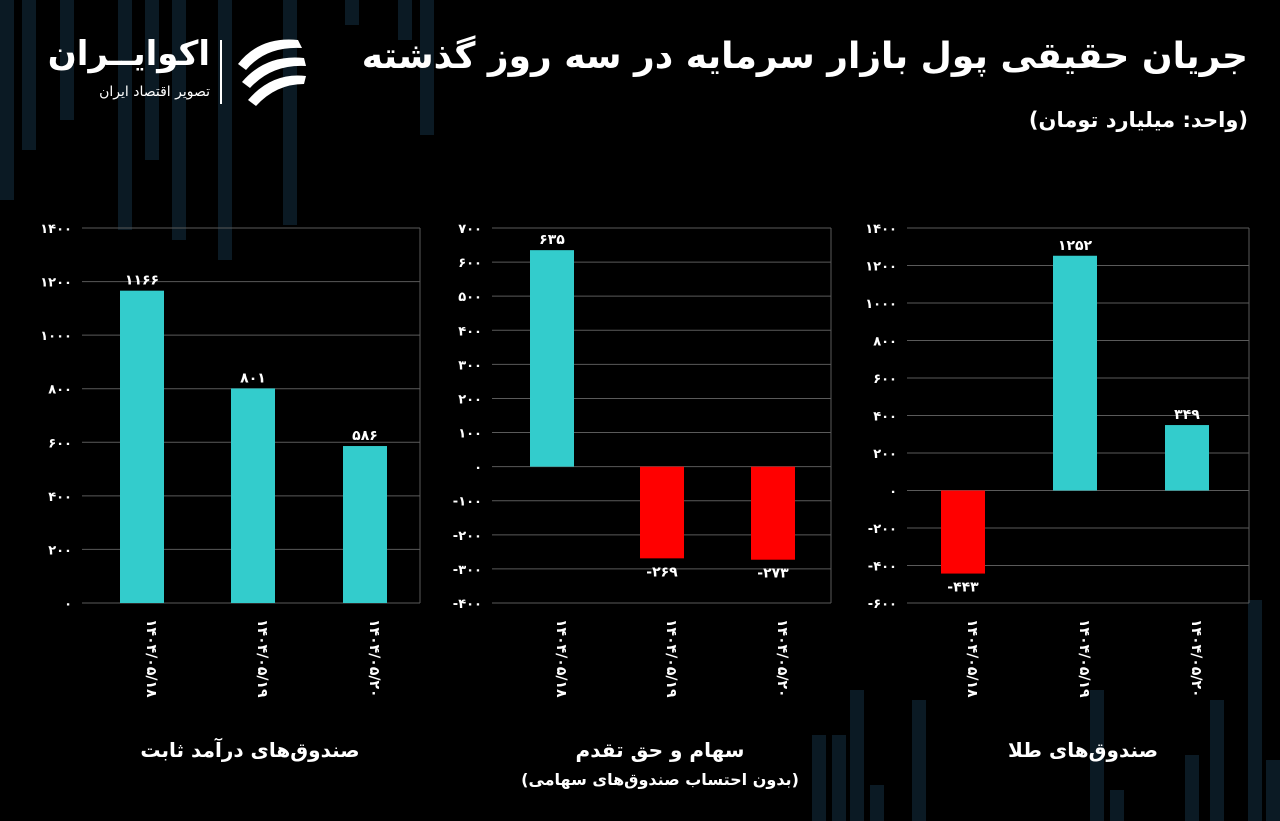 This screenshot has height=821, width=1280. Describe the element at coordinates (467, 502) in the screenshot. I see `y-tick-label: -۱۰۰` at that location.